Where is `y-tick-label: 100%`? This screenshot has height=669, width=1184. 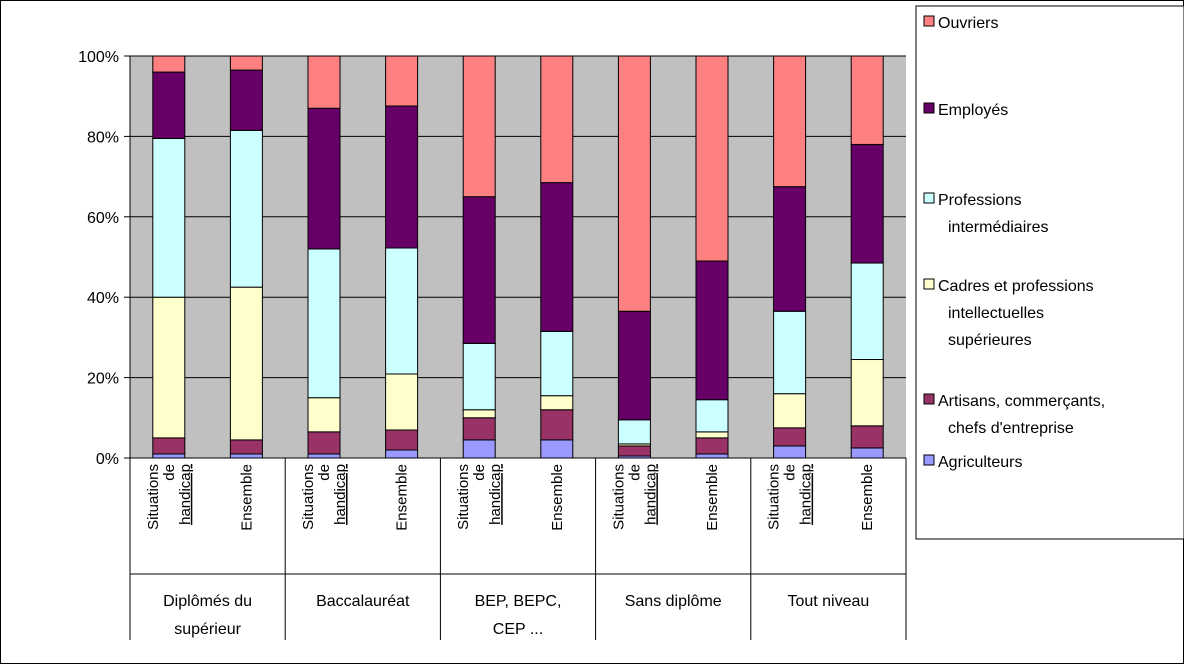
y-tick-label: 100% is located at coordinates (98, 57).